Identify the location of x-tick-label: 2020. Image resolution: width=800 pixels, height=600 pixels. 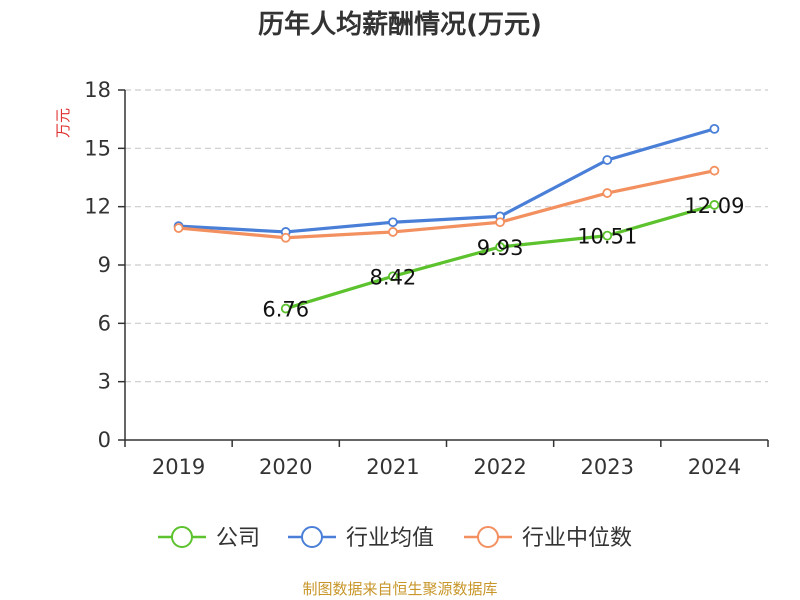
(285, 467).